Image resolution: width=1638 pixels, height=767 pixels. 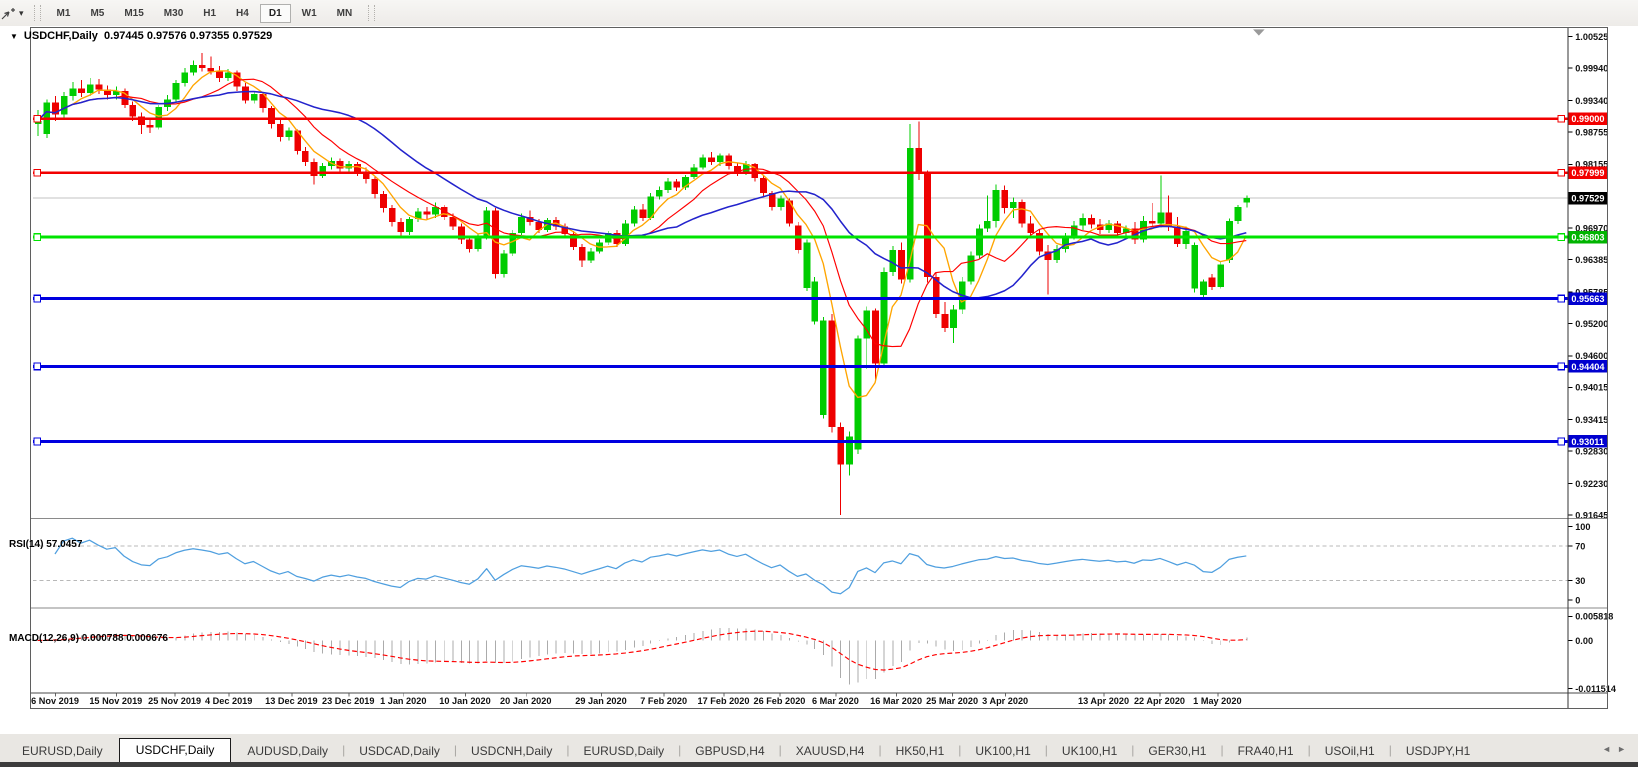 I want to click on svg-text: 70, so click(x=1580, y=546).